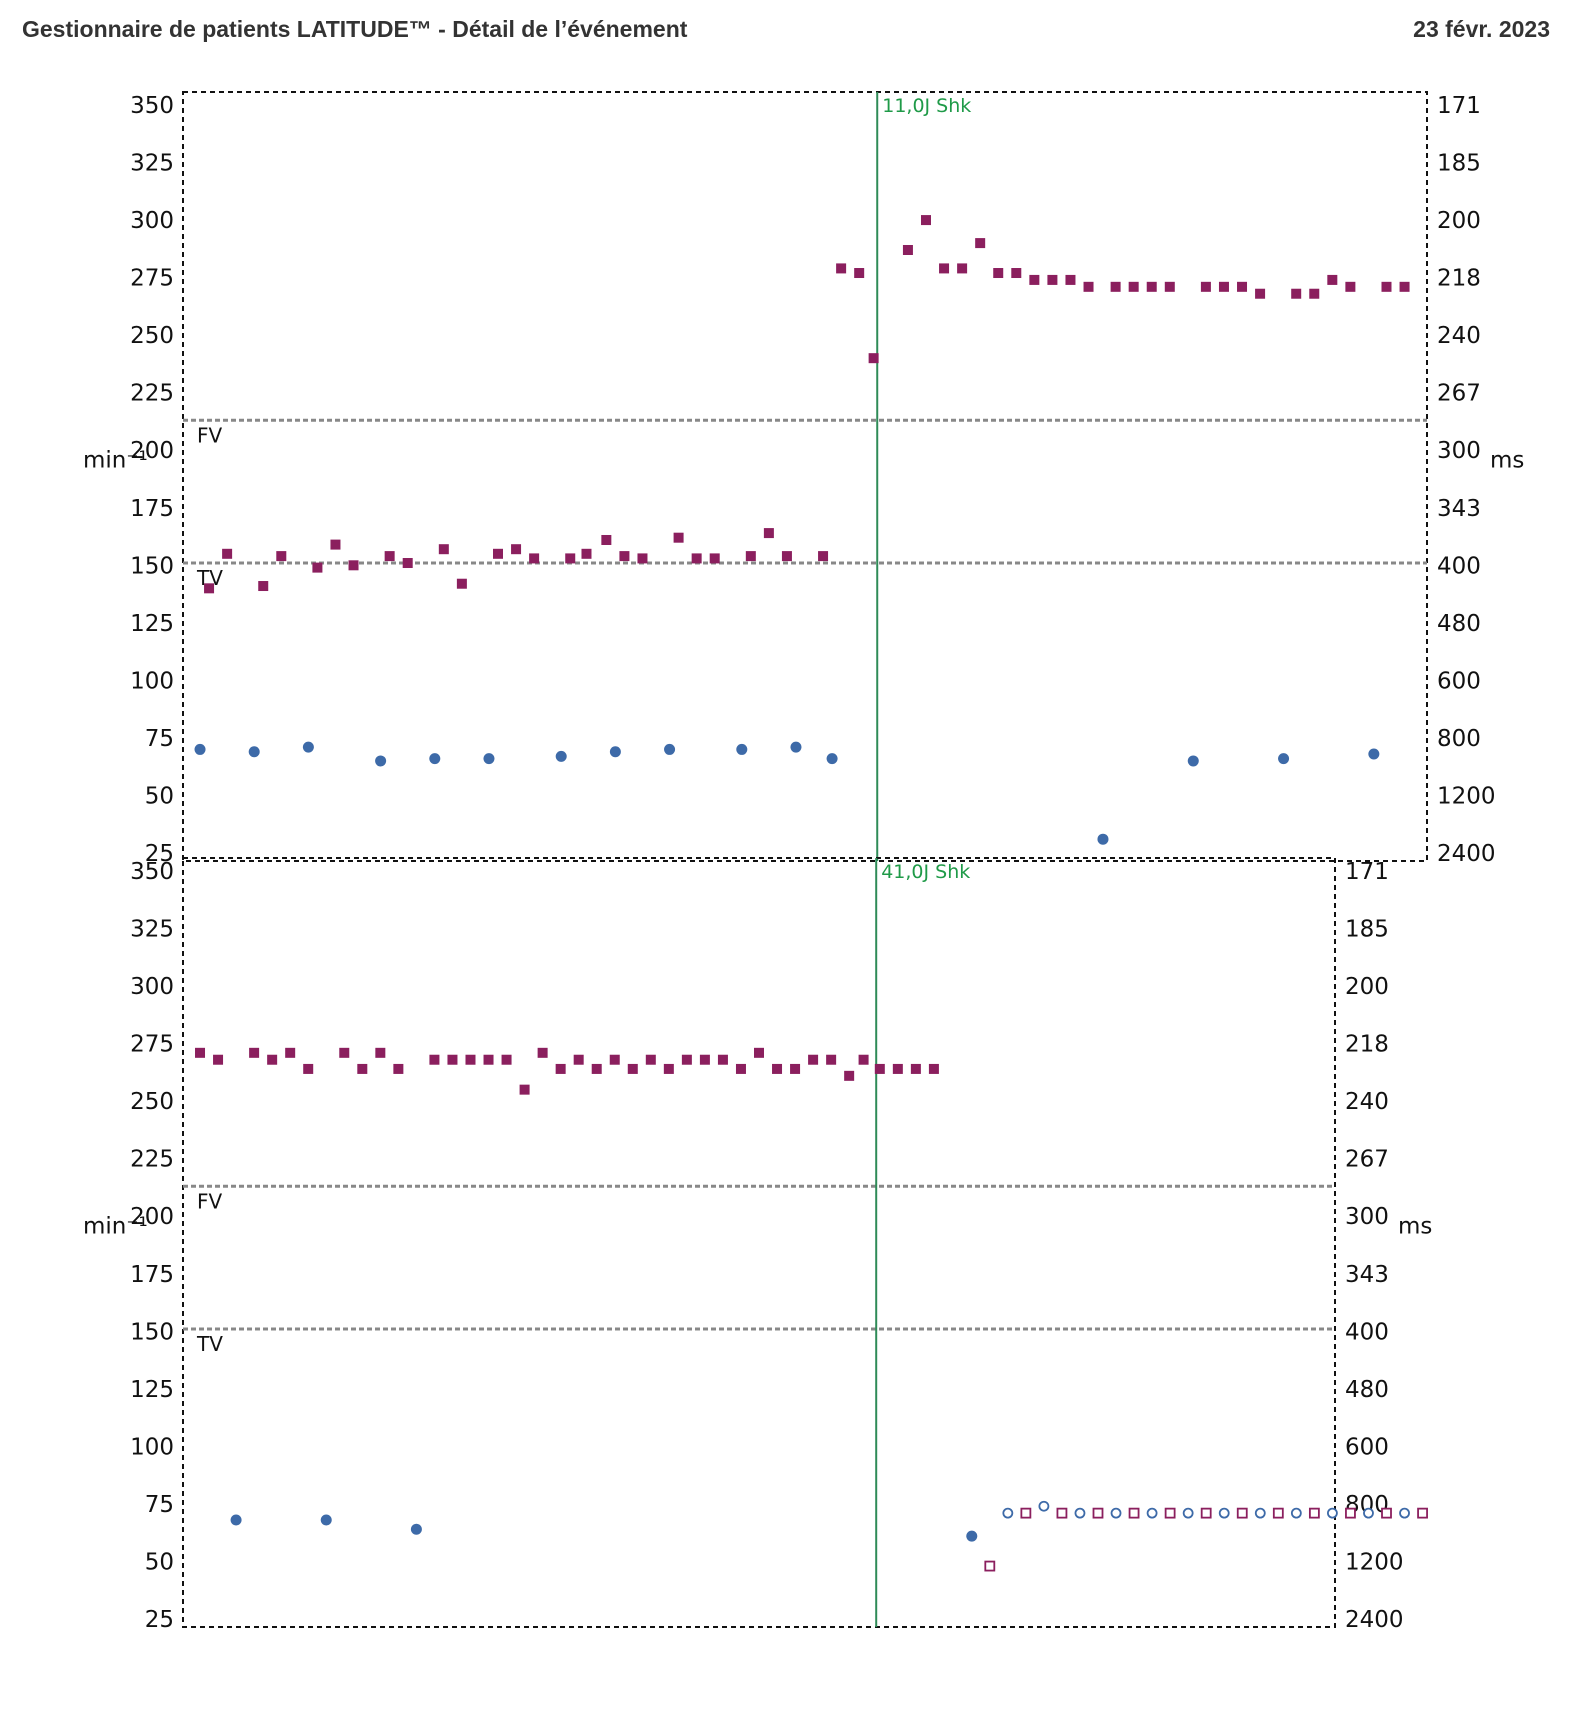 Image resolution: width=1570 pixels, height=1730 pixels. I want to click on y-tick-right-label: 300, so click(1367, 1217).